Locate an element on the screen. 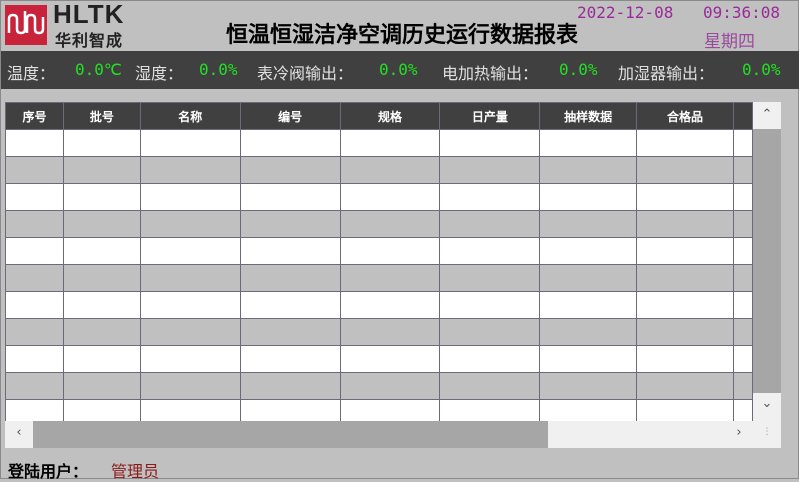  scroll-left-icon: ‹ is located at coordinates (19, 432).